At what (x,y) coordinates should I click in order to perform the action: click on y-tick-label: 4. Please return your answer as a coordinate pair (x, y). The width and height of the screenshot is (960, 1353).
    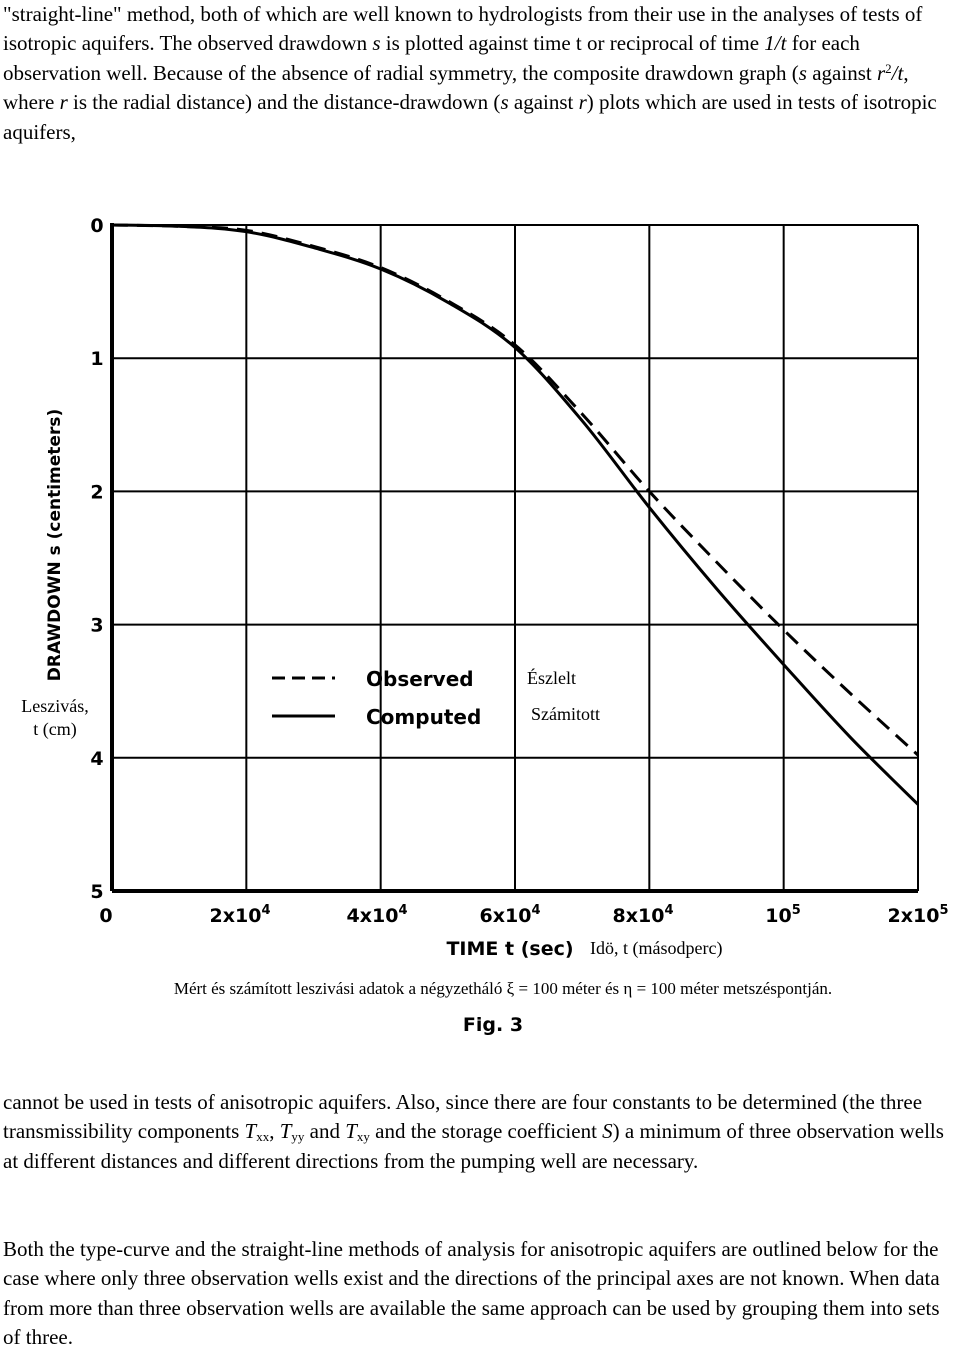
    Looking at the image, I should click on (96, 759).